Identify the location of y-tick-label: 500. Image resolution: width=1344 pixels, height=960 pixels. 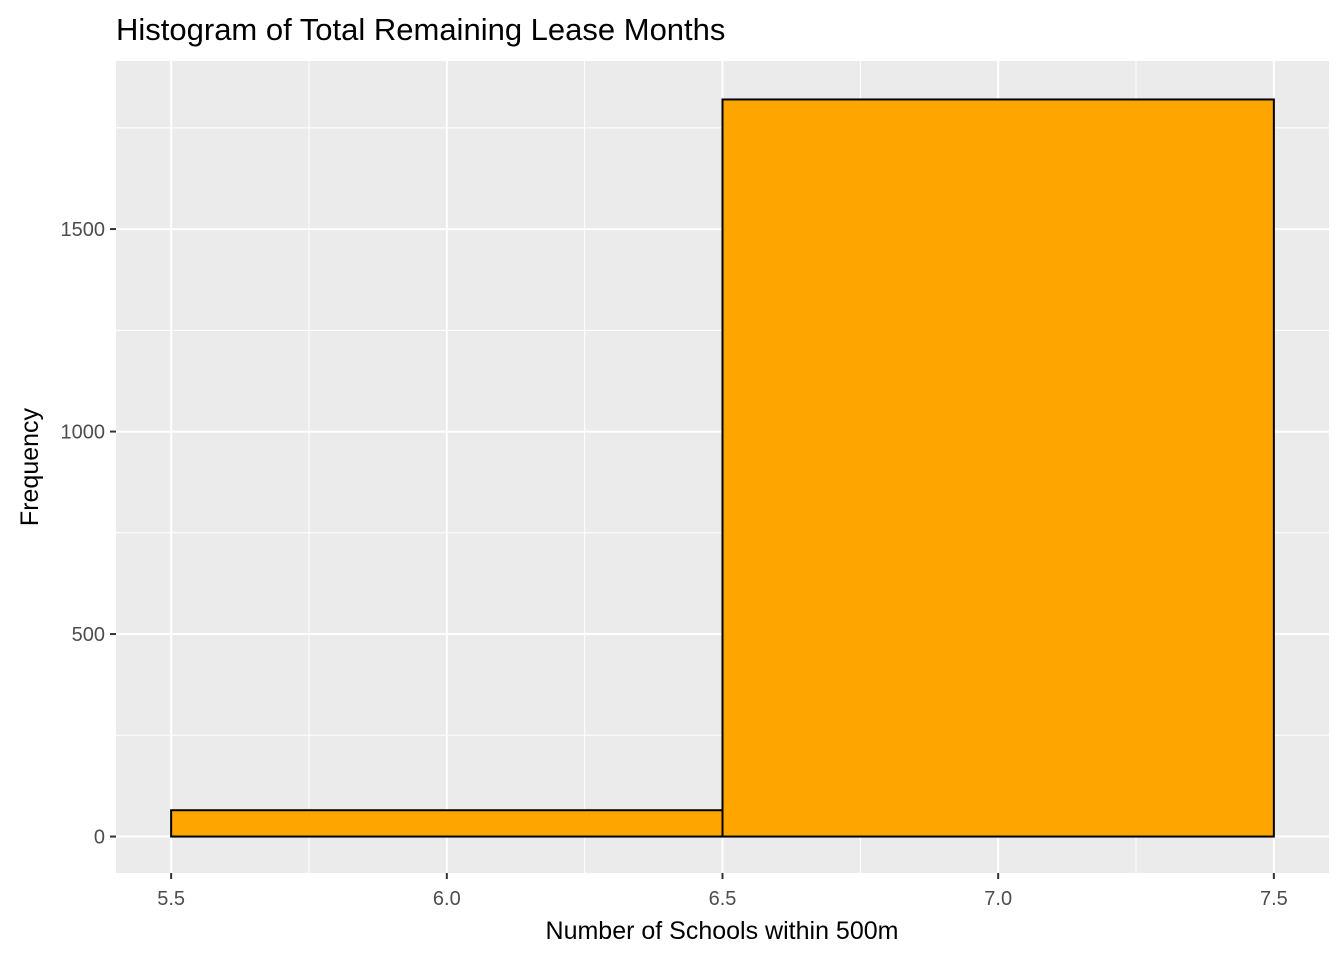
(88, 635).